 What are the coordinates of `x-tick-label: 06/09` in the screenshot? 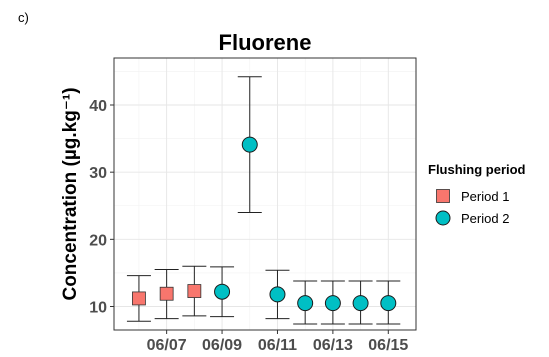 It's located at (222, 345).